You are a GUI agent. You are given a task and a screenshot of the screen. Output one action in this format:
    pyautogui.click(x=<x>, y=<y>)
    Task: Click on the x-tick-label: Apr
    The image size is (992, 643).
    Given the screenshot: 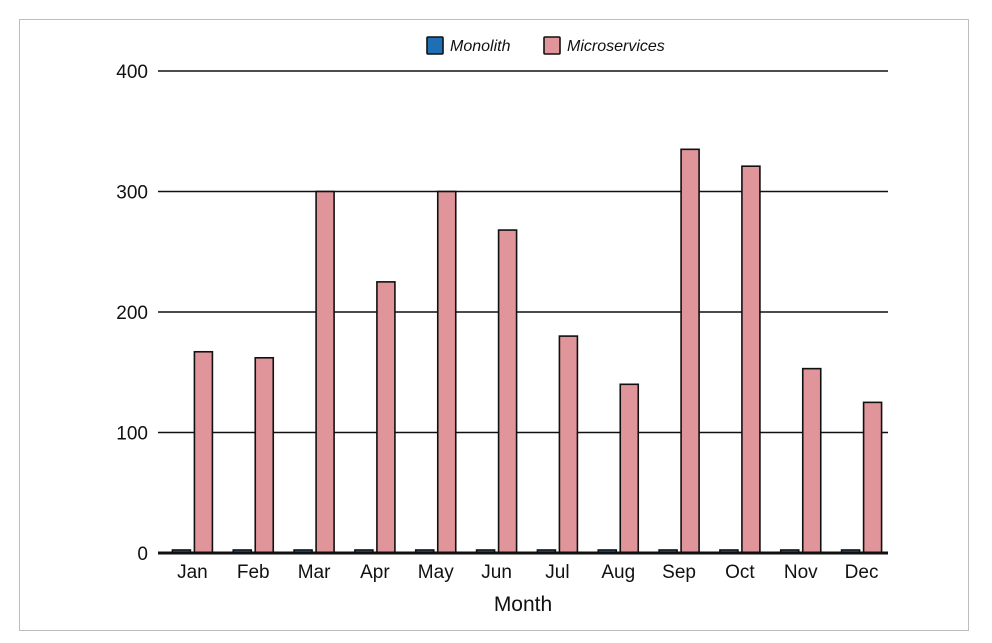 What is the action you would take?
    pyautogui.click(x=375, y=572)
    